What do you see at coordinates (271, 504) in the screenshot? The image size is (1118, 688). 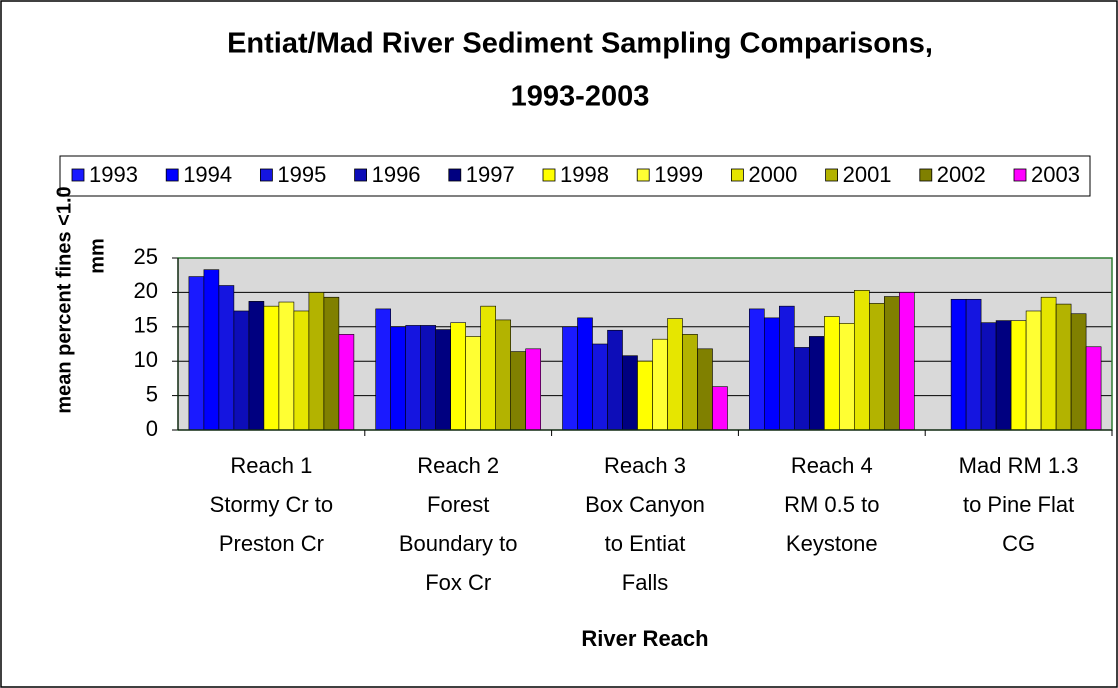 I see `x-tick-label: Stormy Cr to` at bounding box center [271, 504].